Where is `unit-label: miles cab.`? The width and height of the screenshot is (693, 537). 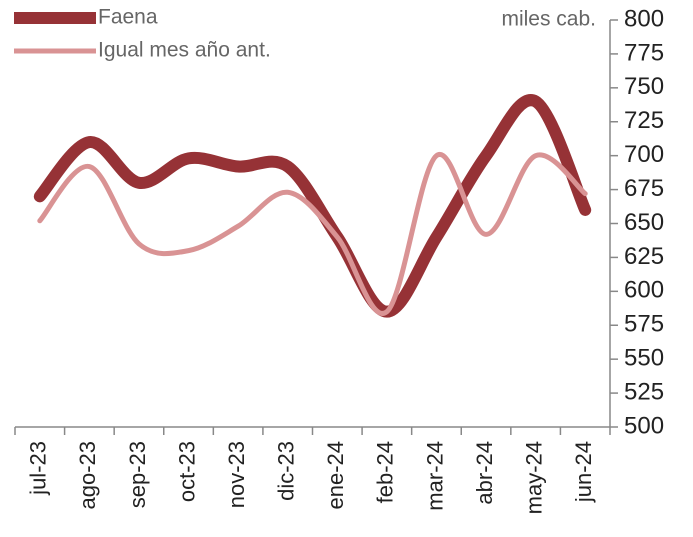 unit-label: miles cab. is located at coordinates (548, 19).